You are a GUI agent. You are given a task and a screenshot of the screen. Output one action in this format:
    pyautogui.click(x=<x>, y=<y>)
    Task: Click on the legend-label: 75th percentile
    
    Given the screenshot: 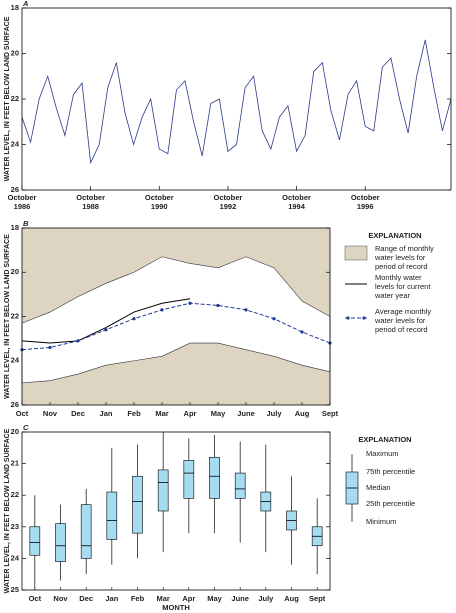 What is the action you would take?
    pyautogui.click(x=390, y=471)
    